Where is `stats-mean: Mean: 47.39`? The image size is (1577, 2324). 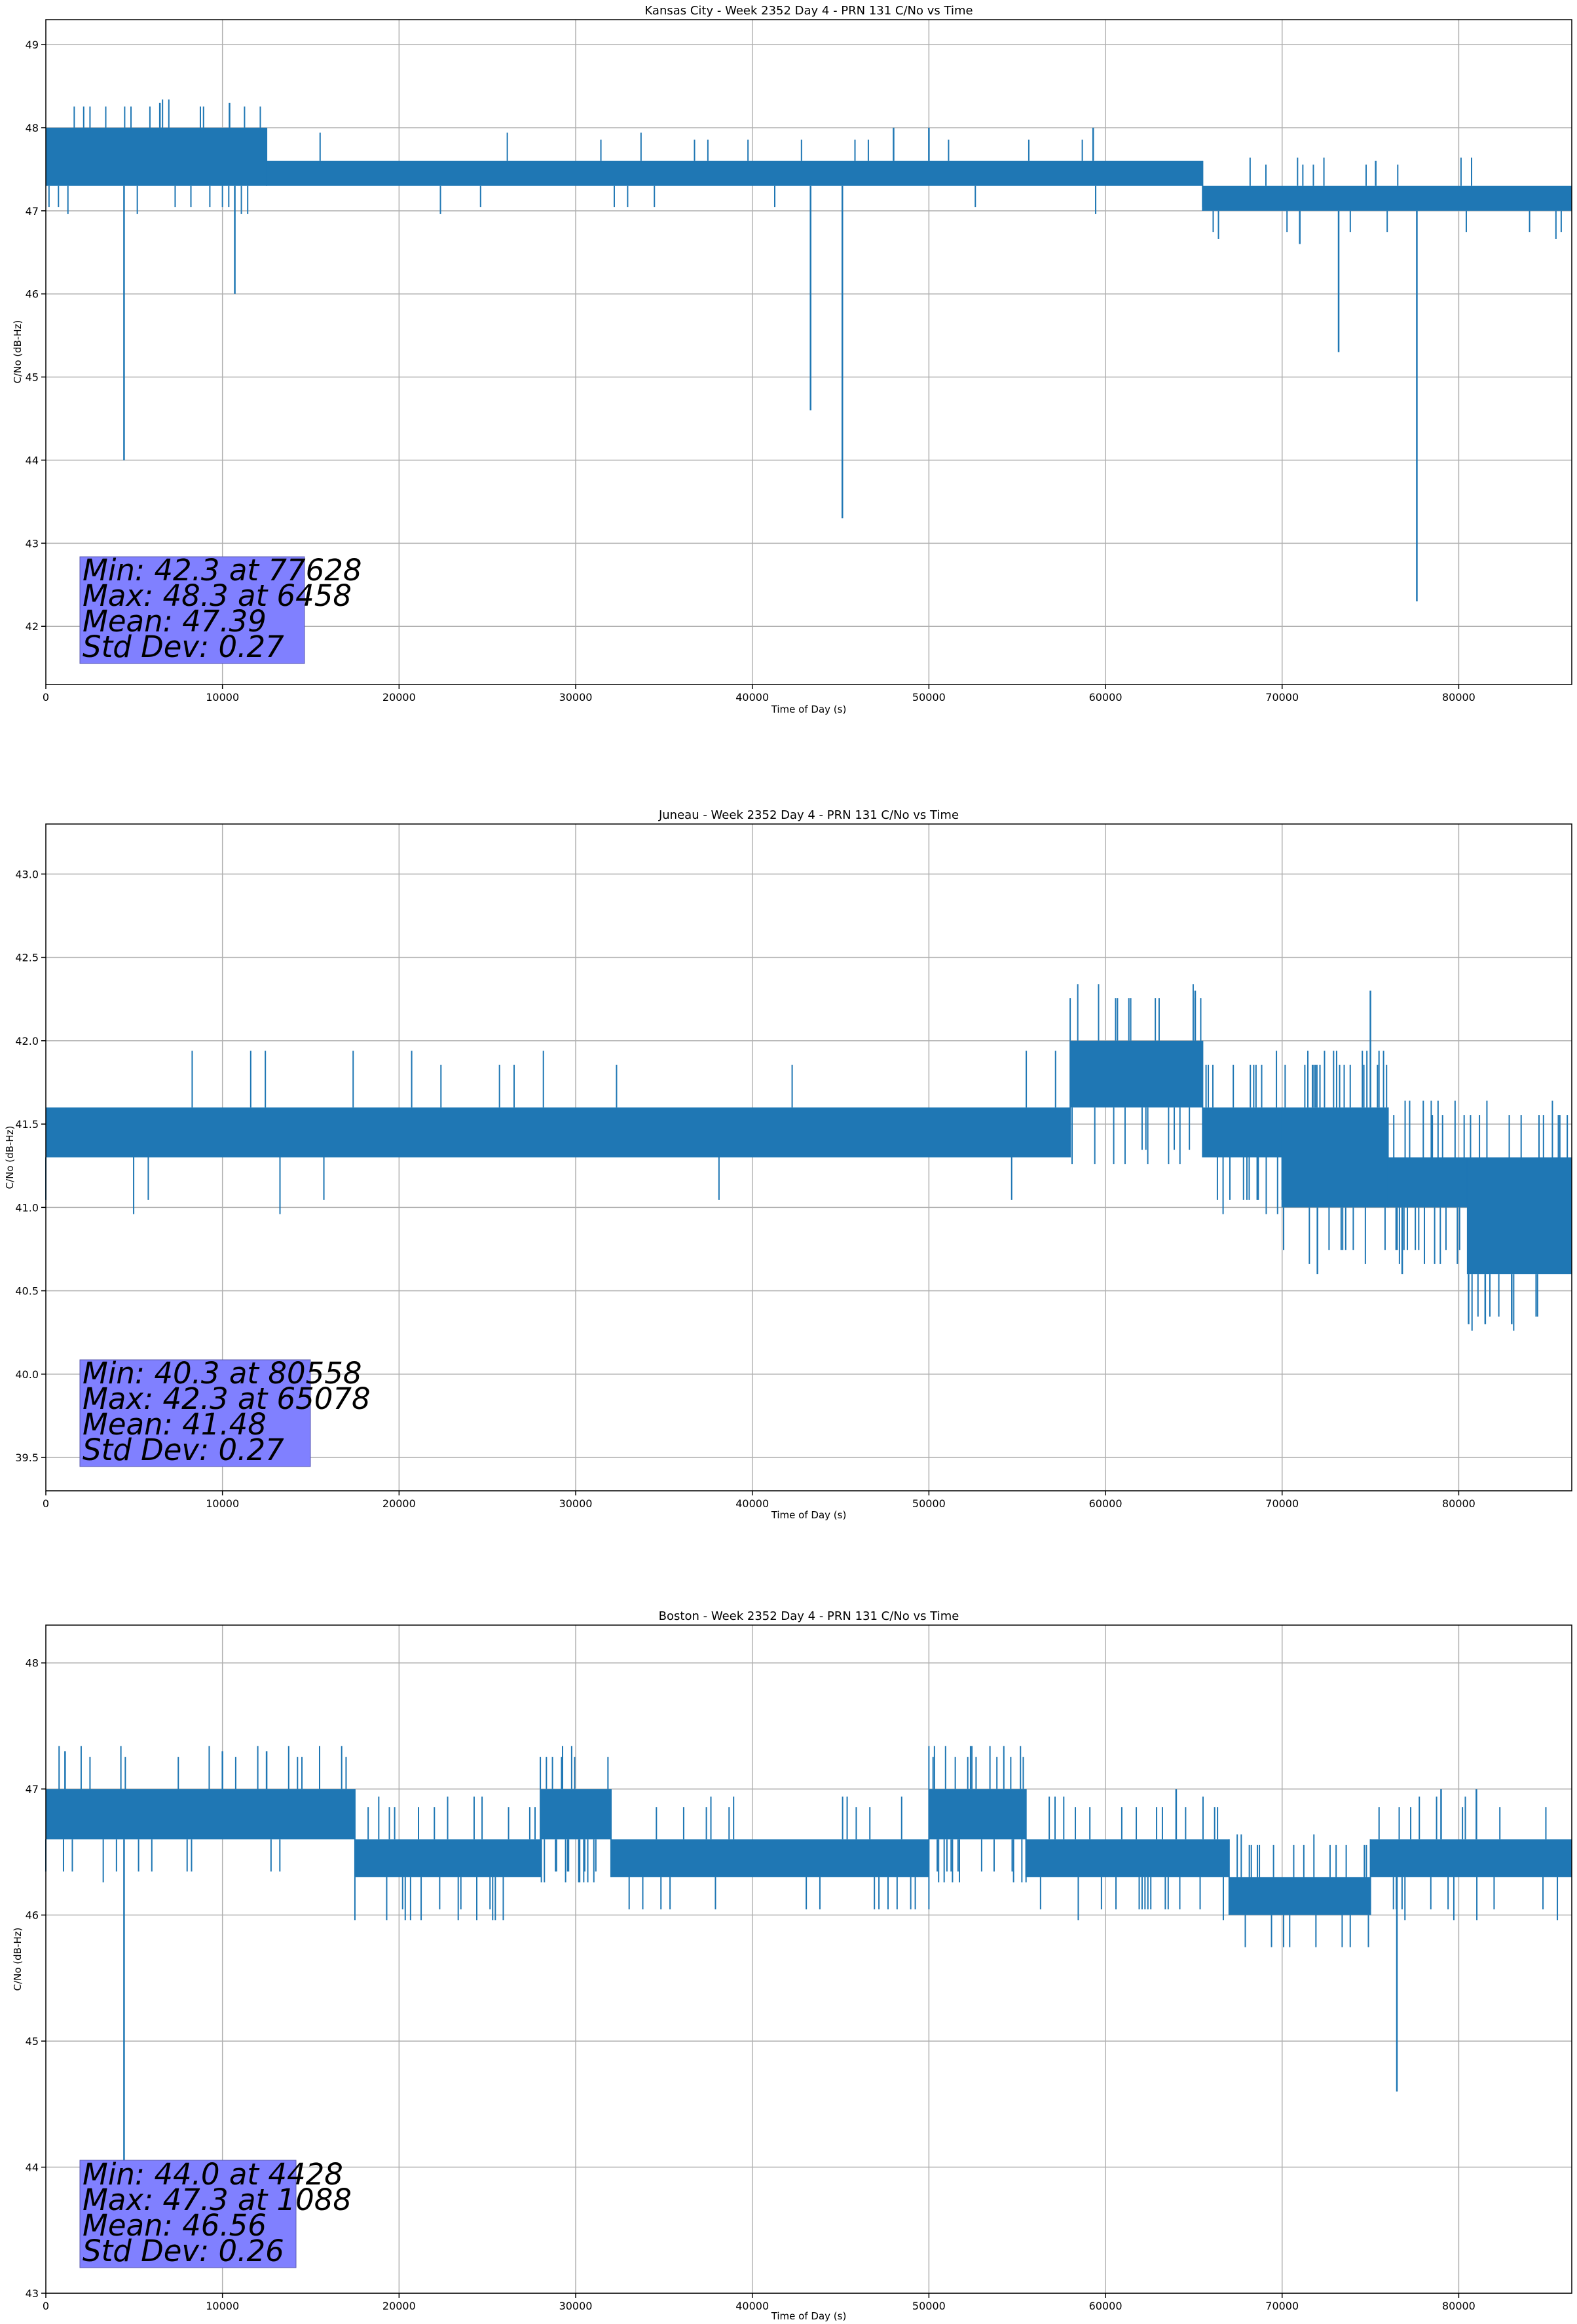 stats-mean: Mean: 47.39 is located at coordinates (175, 621).